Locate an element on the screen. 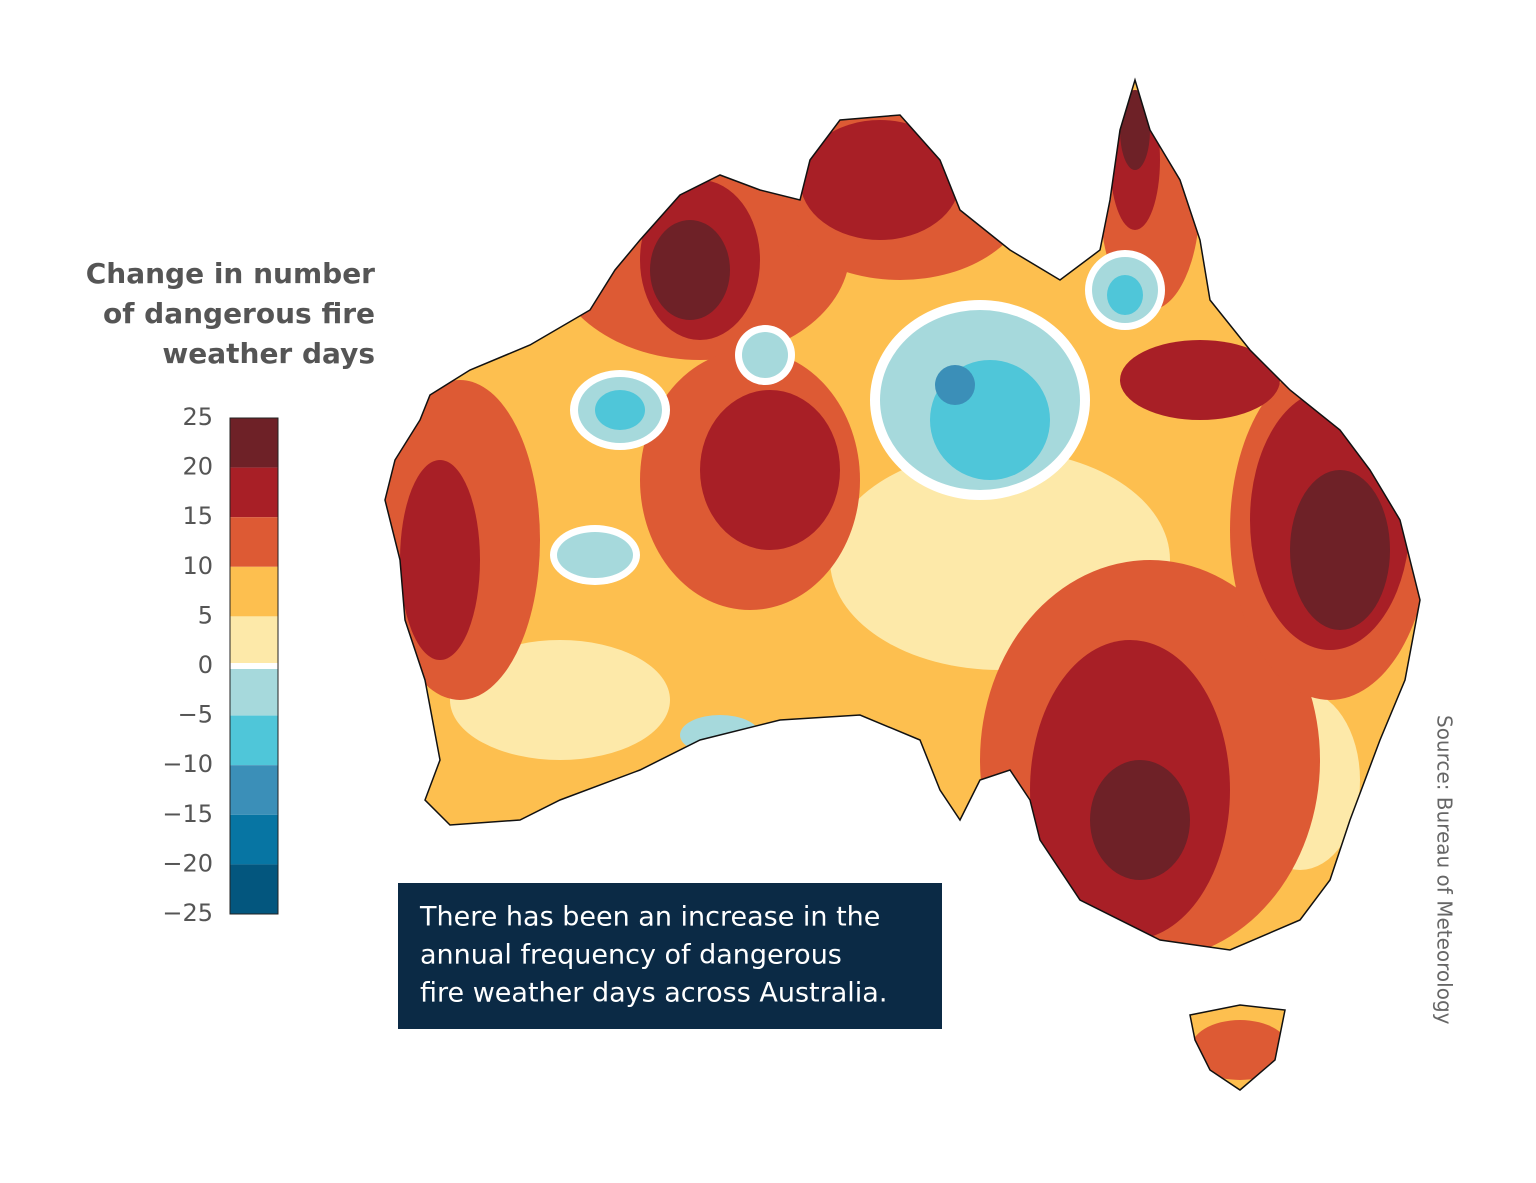 This screenshot has height=1183, width=1536. source: Source: Bureau of Meteorology is located at coordinates (1445, 870).